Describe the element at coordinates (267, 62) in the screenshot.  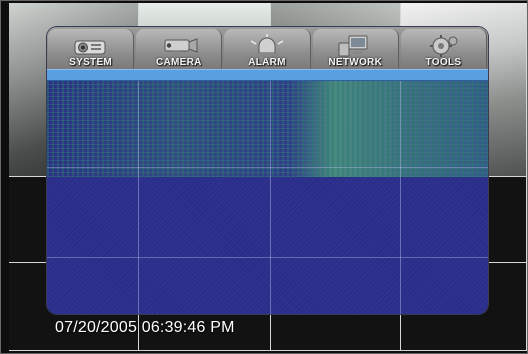
I see `tab-label: ALARM` at that location.